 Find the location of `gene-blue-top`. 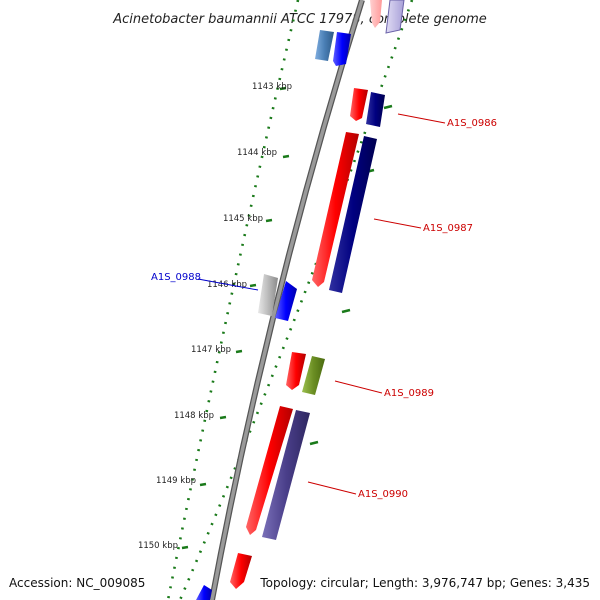

gene-blue-top is located at coordinates (342, 49).